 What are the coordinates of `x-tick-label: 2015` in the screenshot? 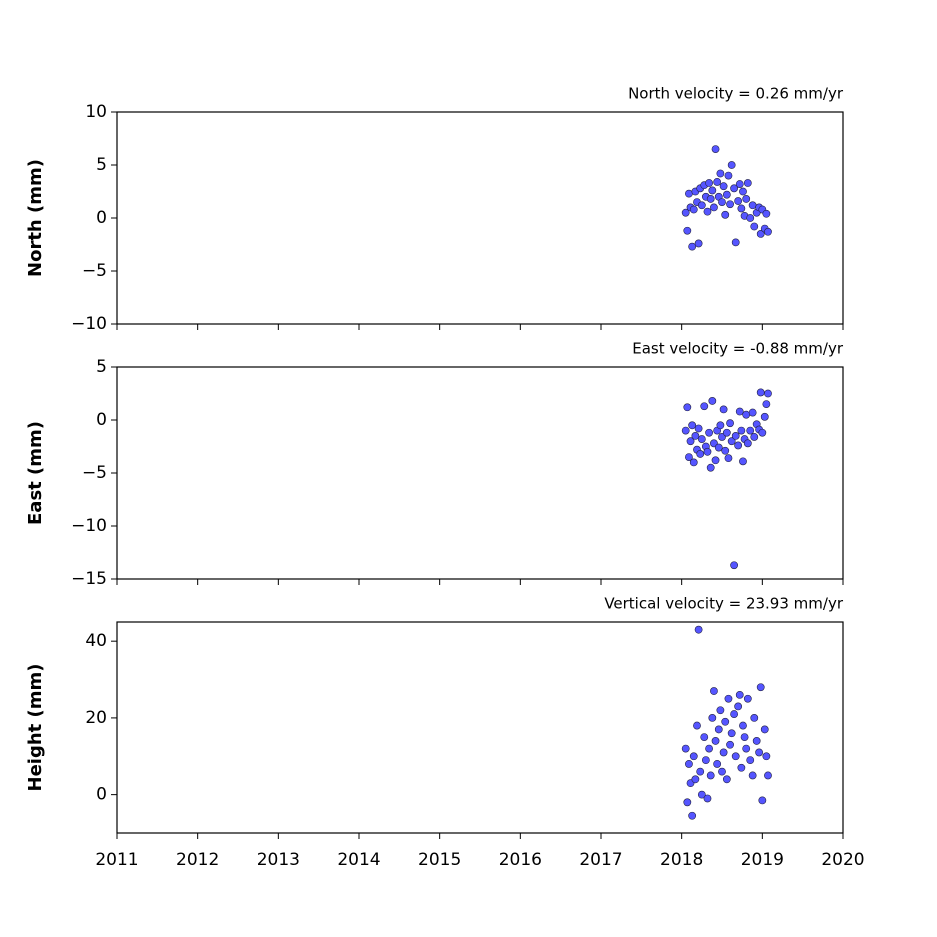 It's located at (439, 860).